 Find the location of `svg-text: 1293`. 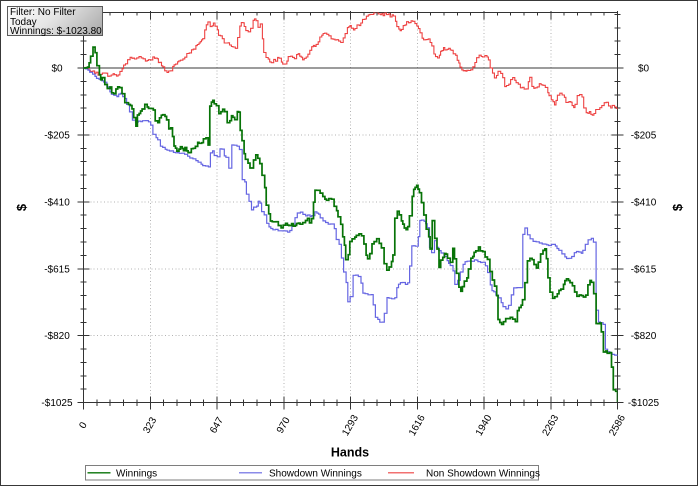

svg-text: 1293 is located at coordinates (350, 425).